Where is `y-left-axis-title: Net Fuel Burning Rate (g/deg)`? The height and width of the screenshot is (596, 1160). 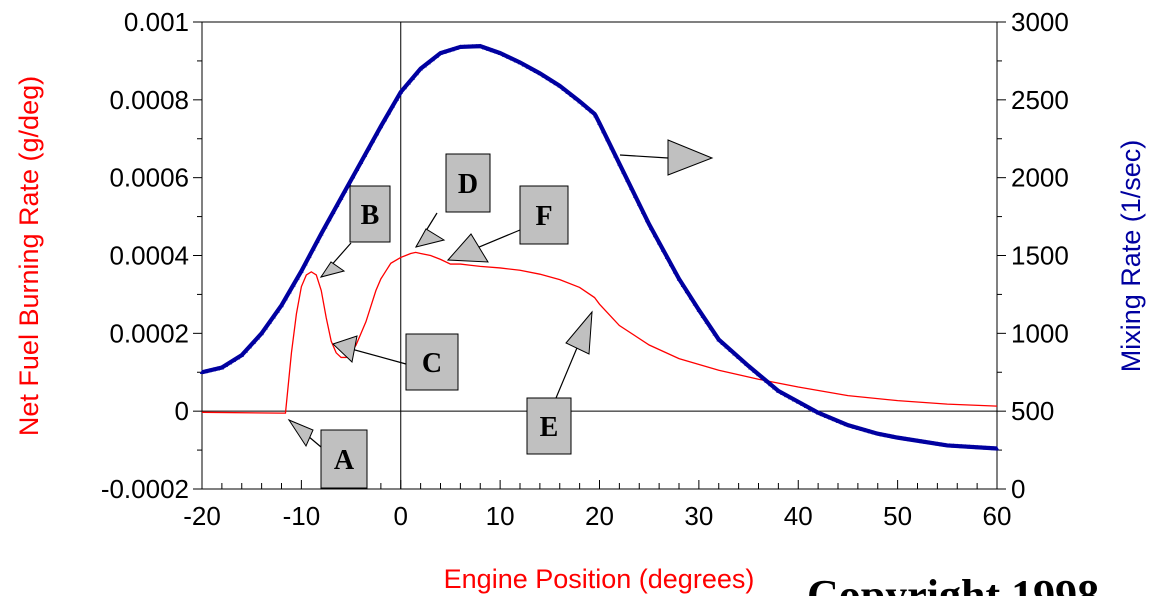 y-left-axis-title: Net Fuel Burning Rate (g/deg) is located at coordinates (29, 256).